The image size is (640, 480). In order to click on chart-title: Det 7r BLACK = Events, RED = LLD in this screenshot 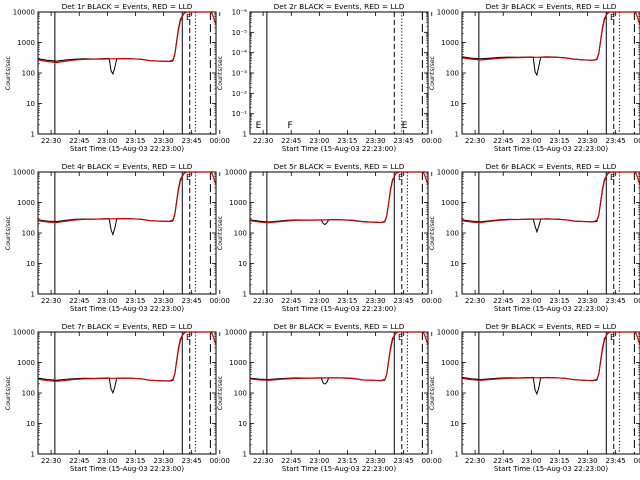, I will do `click(127, 326)`.